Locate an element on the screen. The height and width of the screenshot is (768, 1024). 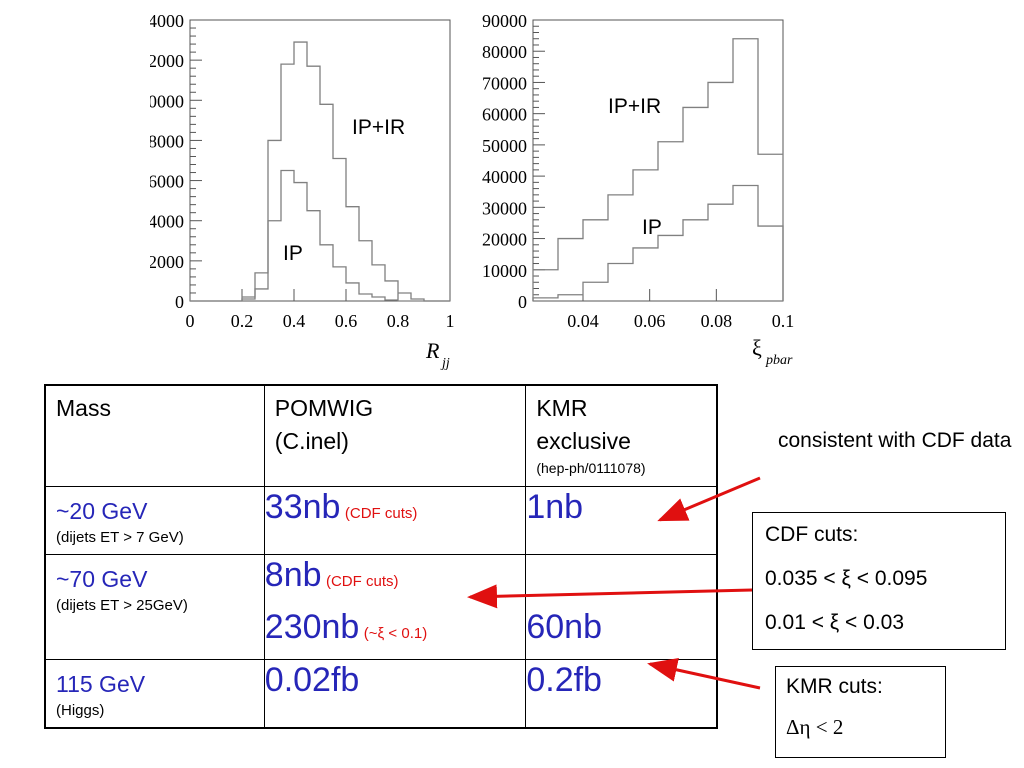
pomwig-value: 0.02fb is located at coordinates (312, 679).